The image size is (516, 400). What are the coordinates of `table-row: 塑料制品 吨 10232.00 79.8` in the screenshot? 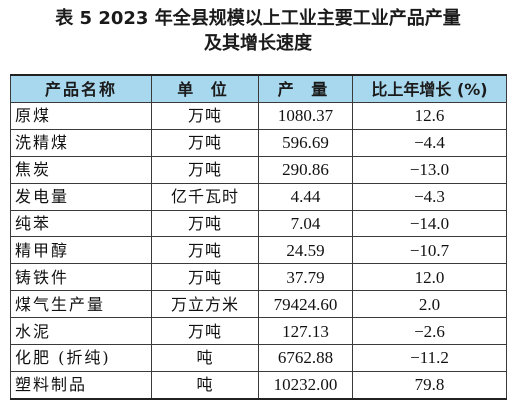 It's located at (258, 385).